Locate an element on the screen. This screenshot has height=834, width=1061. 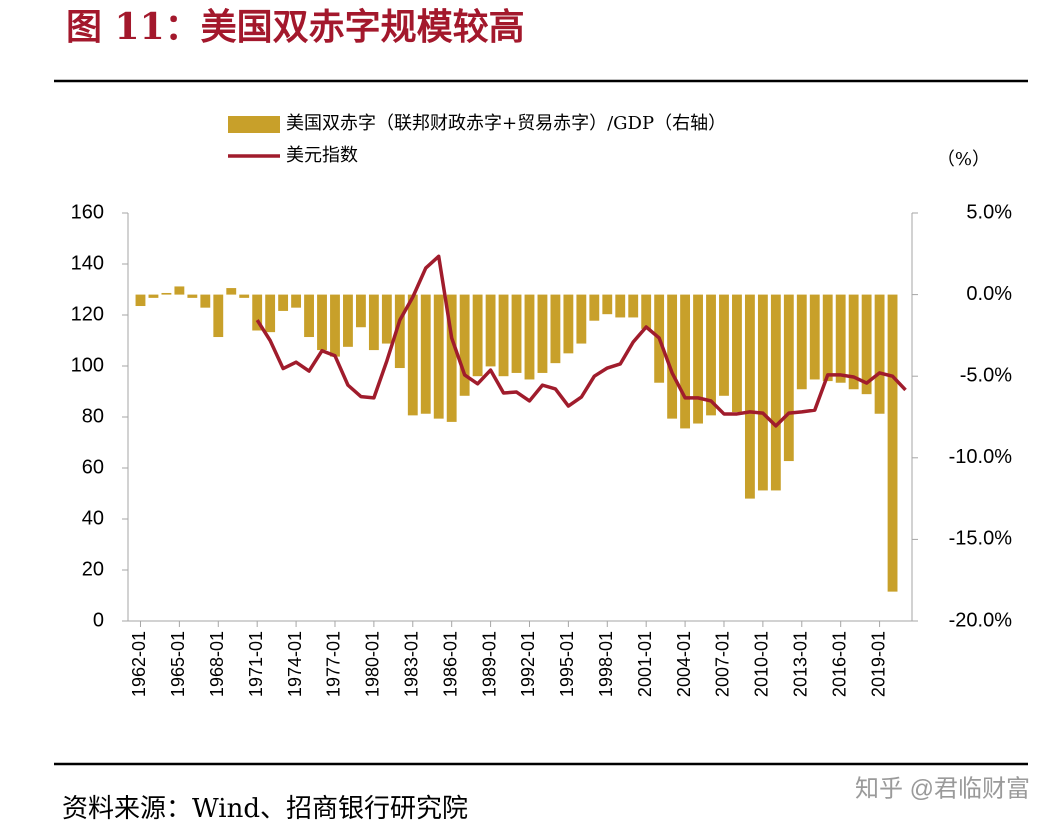
x-tick-label: 1977-01 is located at coordinates (334, 664).